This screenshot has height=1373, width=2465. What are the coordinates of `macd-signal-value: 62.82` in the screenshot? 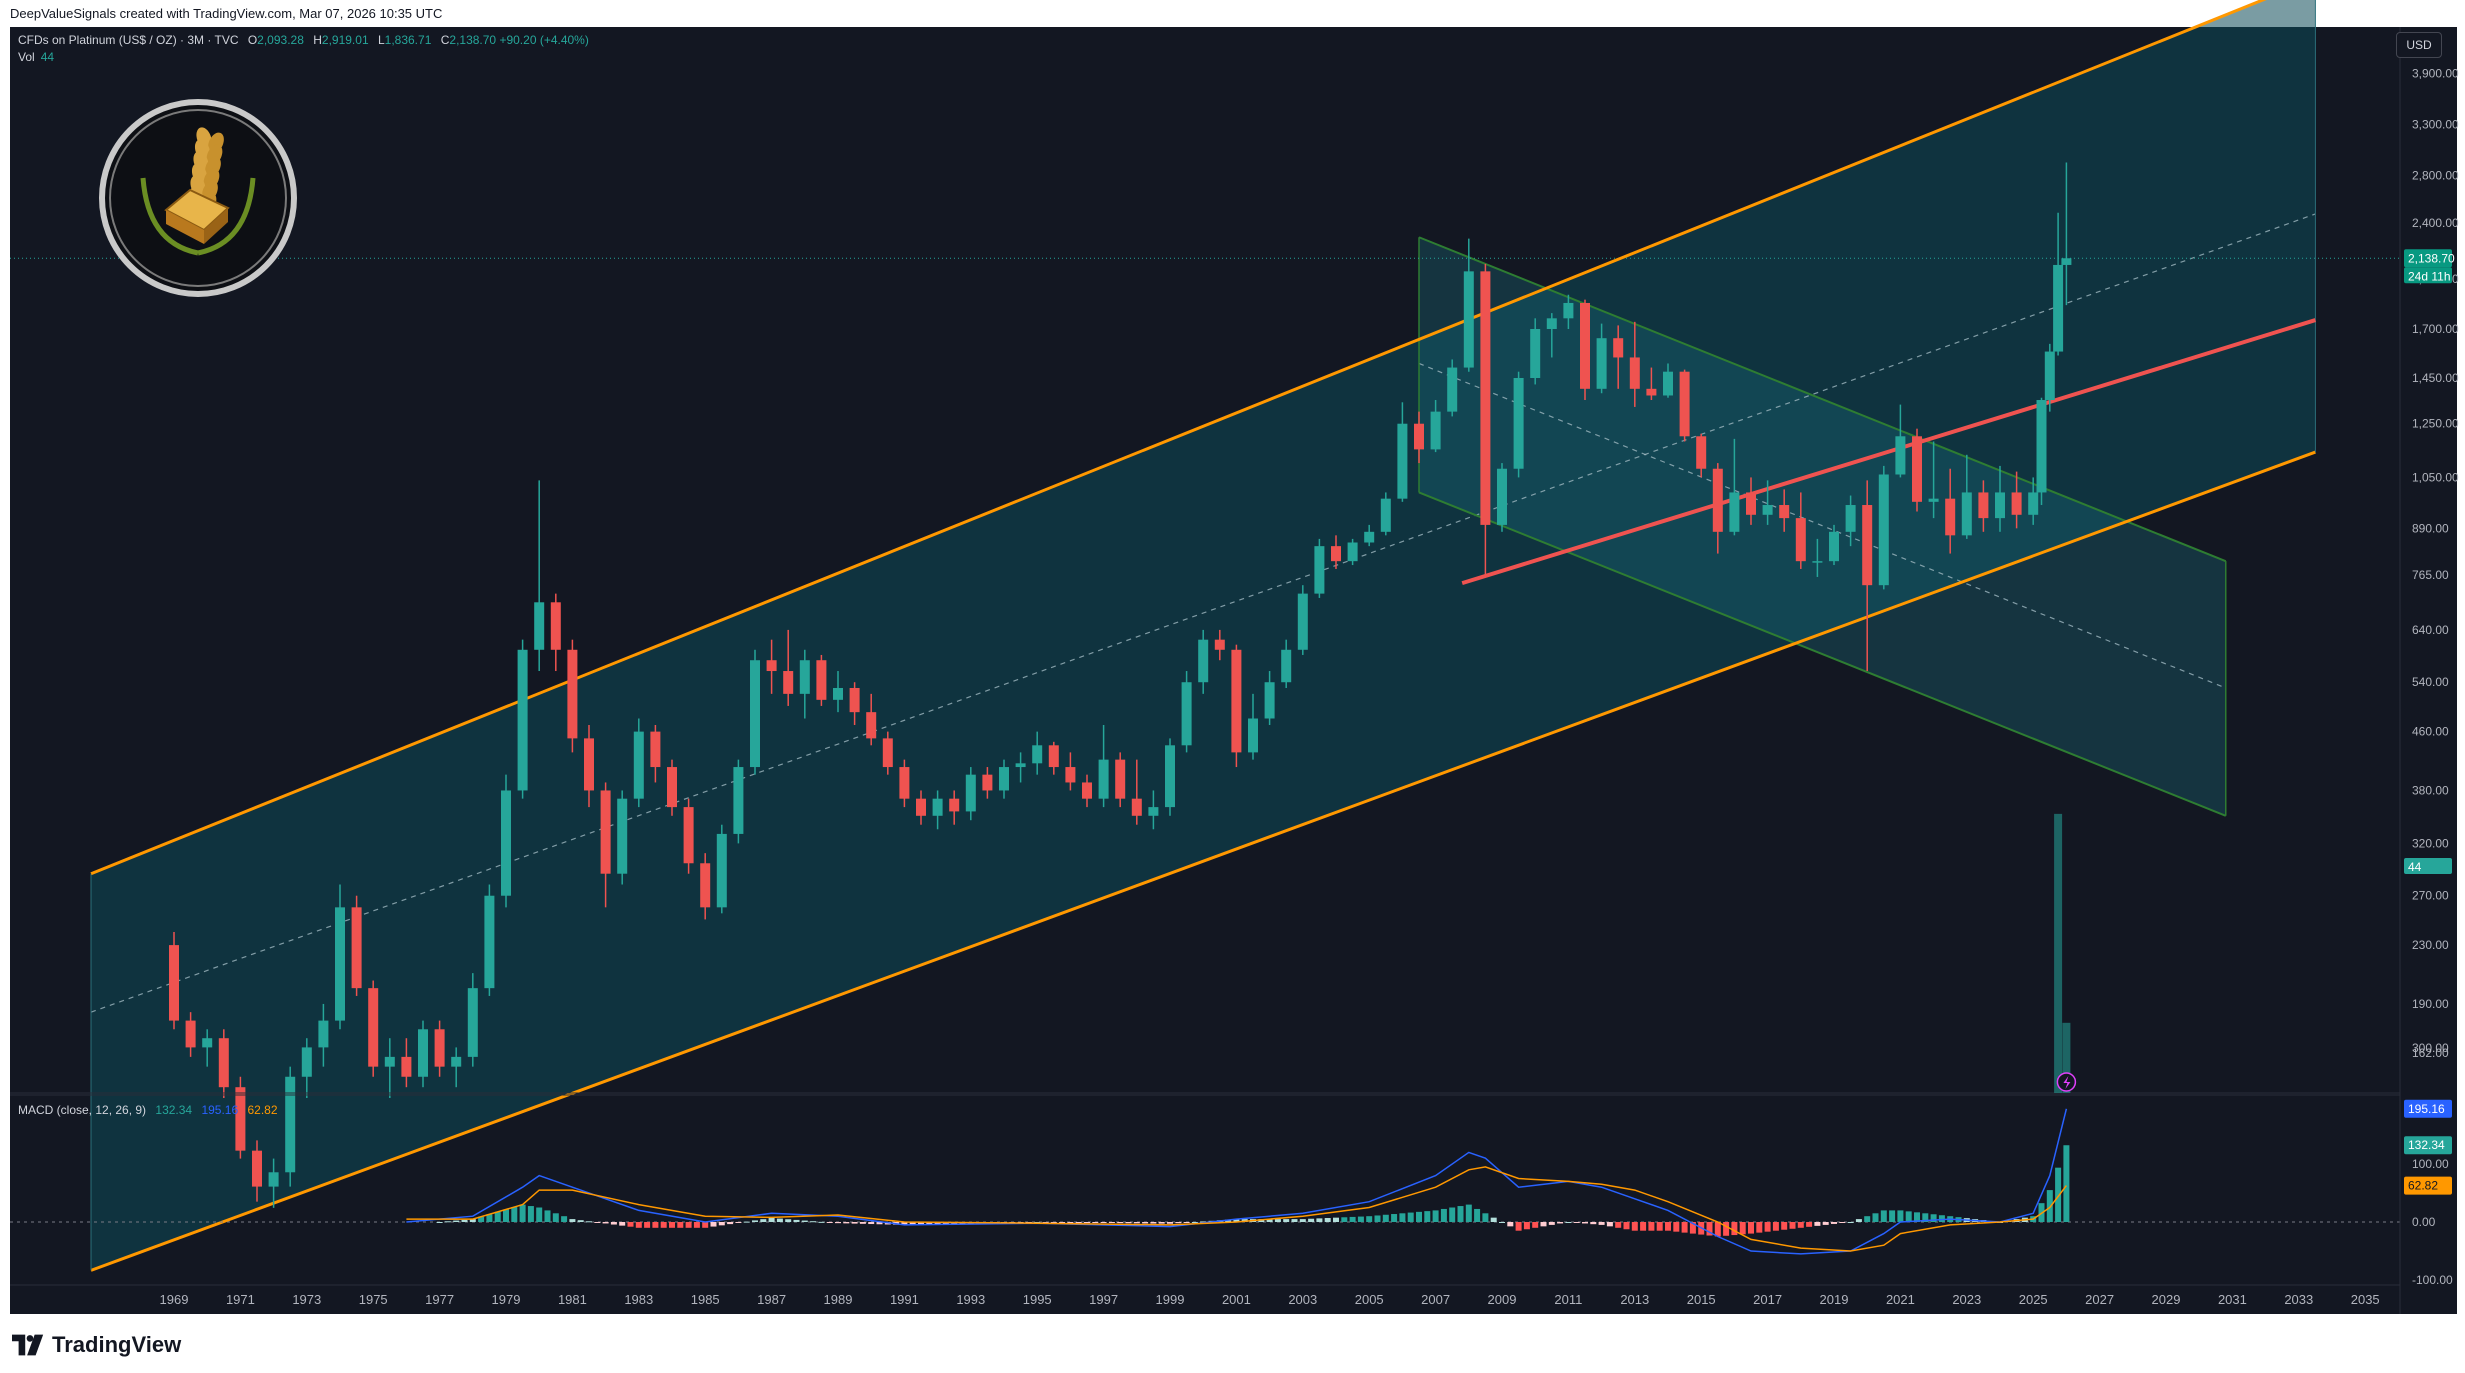 It's located at (262, 1110).